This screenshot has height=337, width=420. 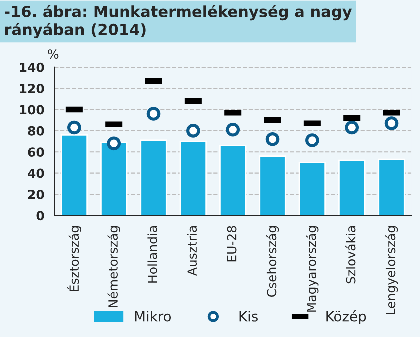 I want to click on y-tick-label: 40, so click(x=36, y=173).